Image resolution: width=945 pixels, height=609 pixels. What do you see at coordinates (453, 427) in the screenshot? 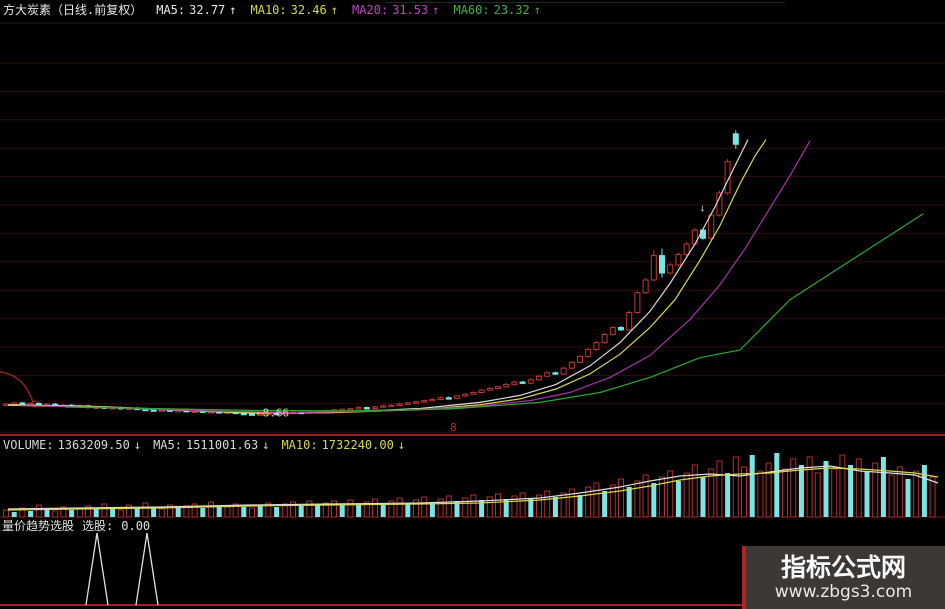
I see `divider-marker: 8` at bounding box center [453, 427].